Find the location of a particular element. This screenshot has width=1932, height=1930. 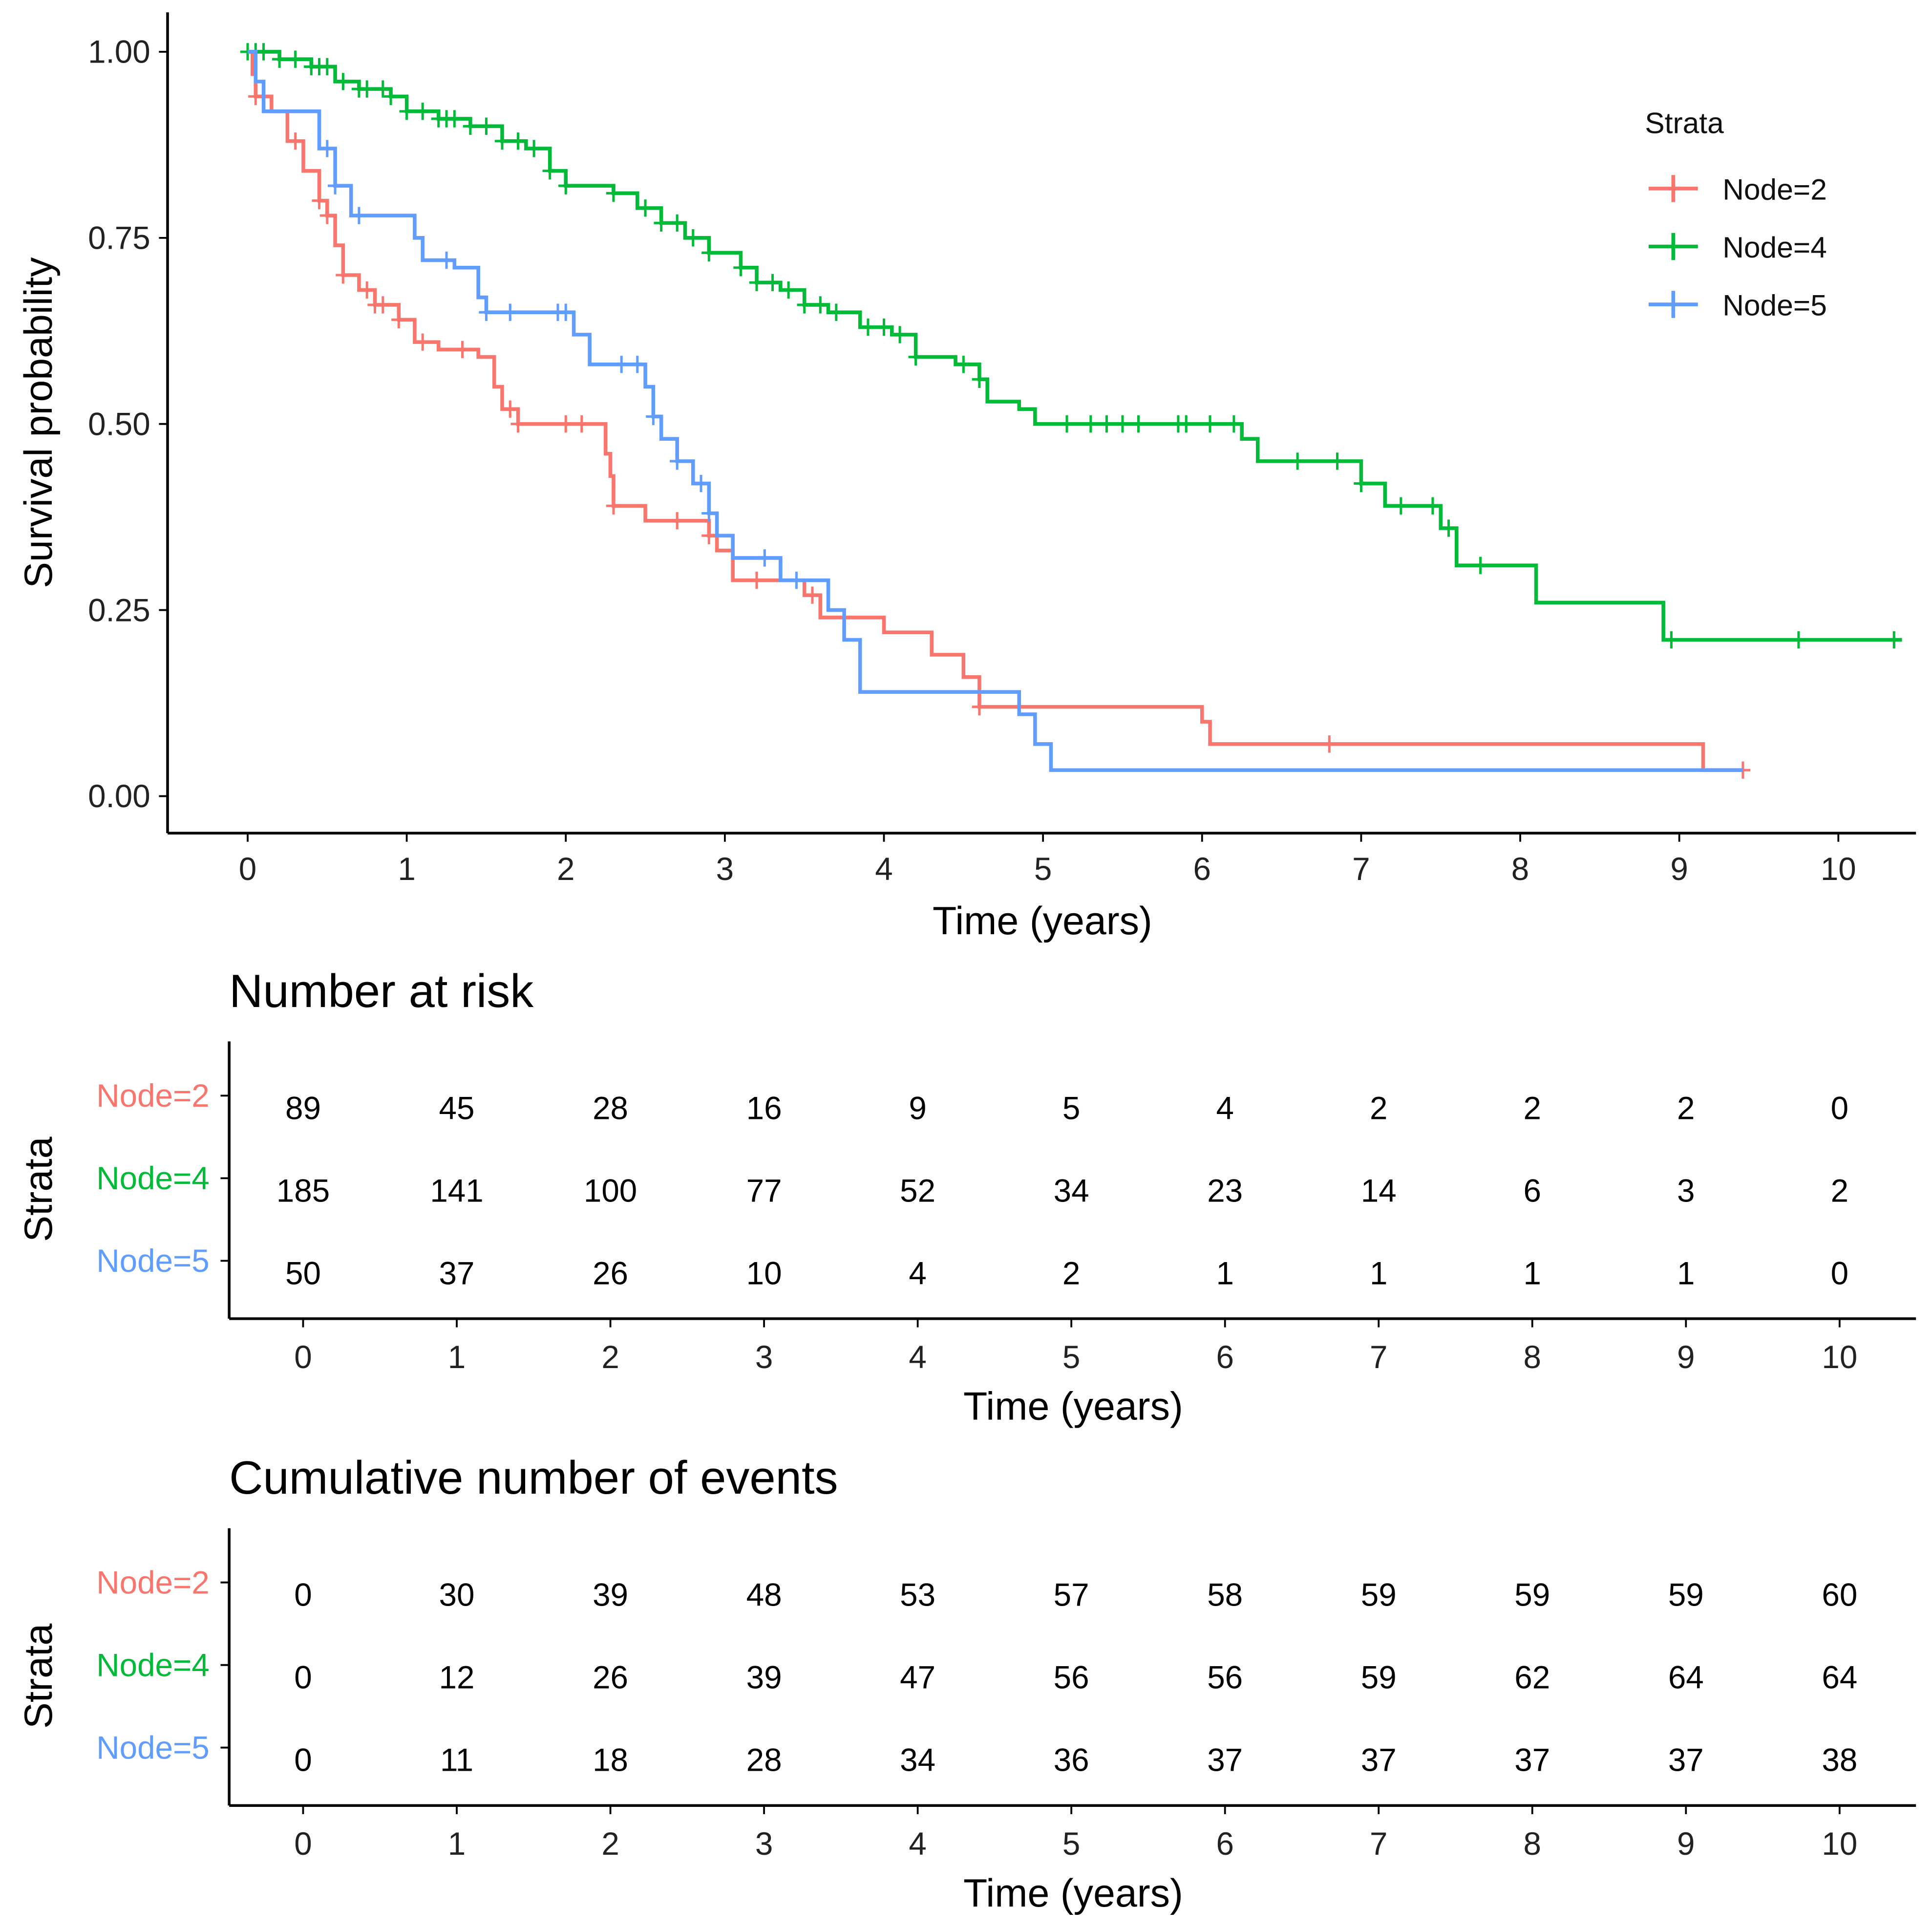

table-cell: 10 is located at coordinates (764, 1273).